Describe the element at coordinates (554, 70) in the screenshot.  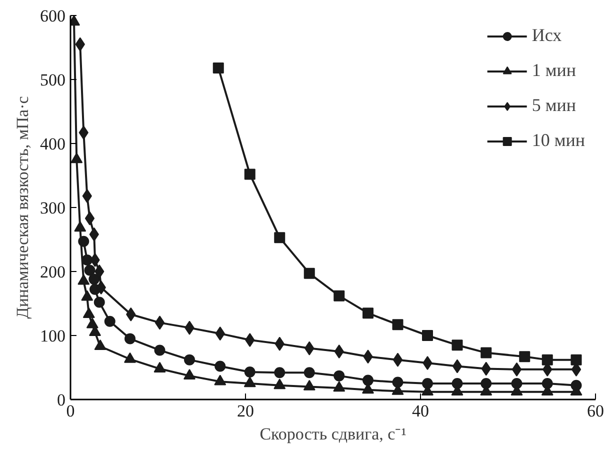
I see `legend-label: 1 мин` at that location.